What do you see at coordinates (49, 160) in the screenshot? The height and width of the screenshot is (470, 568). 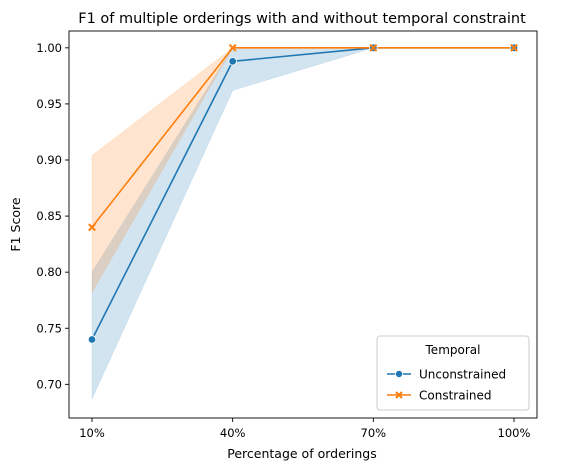 I see `y-tick-label: 0.90` at bounding box center [49, 160].